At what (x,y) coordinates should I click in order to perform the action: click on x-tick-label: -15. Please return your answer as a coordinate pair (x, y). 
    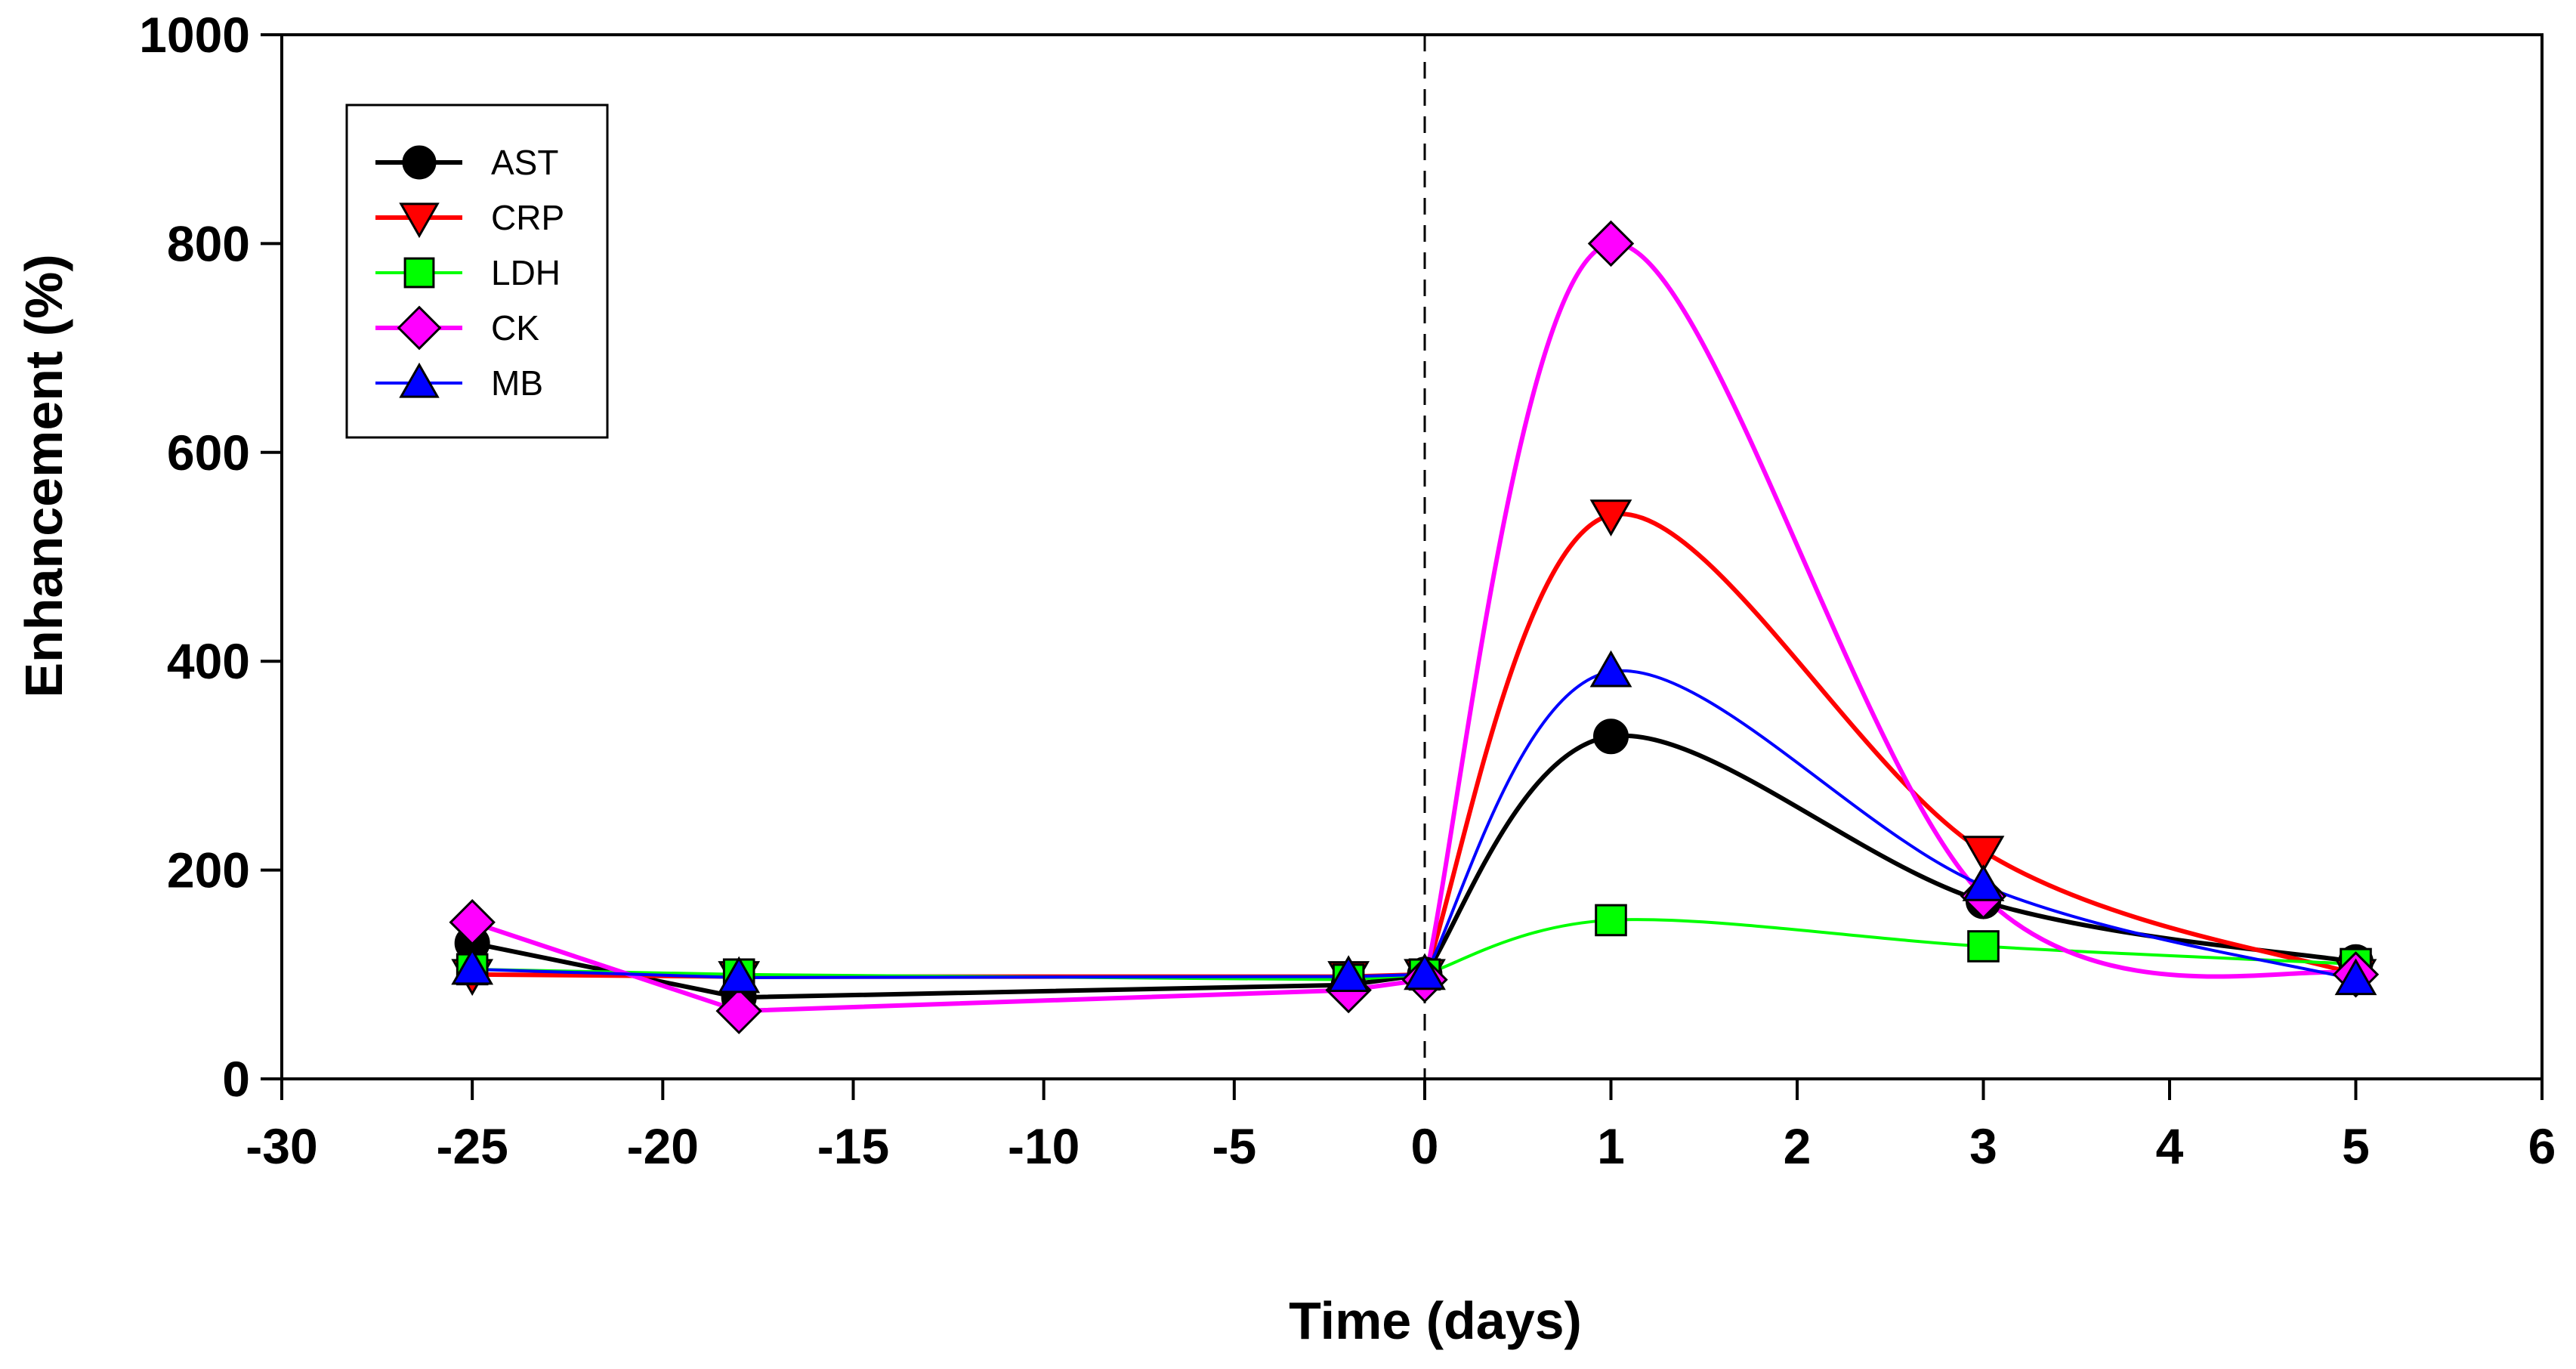
    Looking at the image, I should click on (853, 1146).